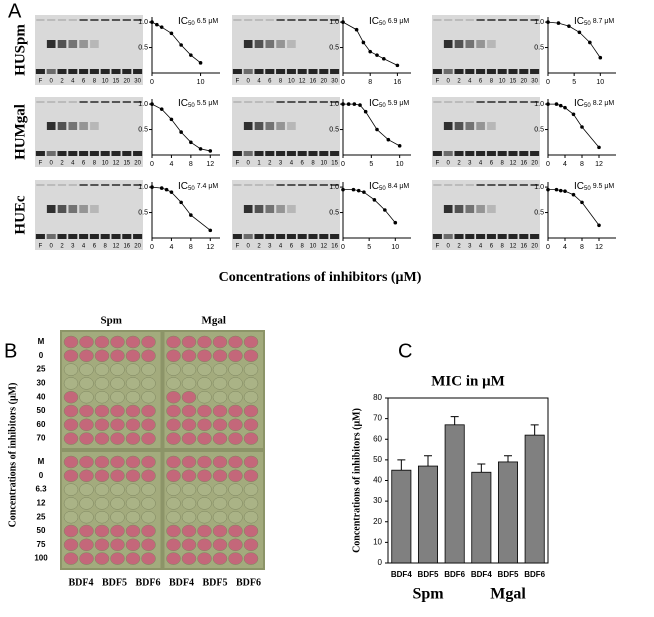 The height and width of the screenshot is (617, 654). What do you see at coordinates (565, 164) in the screenshot?
I see `x-tick-label: 4` at bounding box center [565, 164].